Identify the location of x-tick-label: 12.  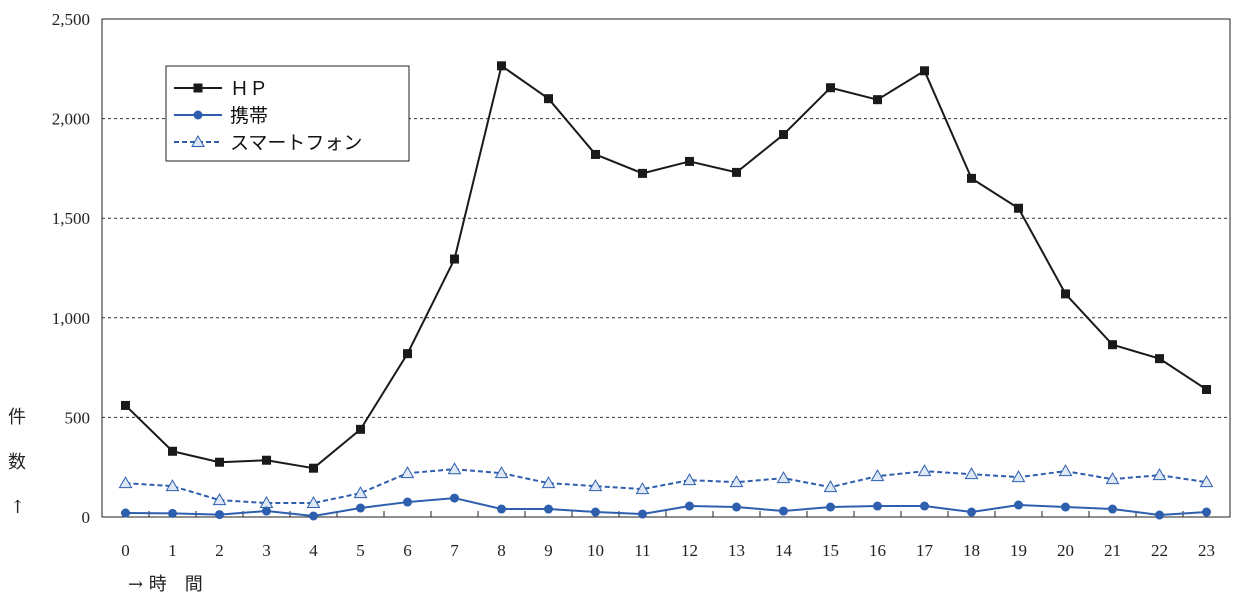
(689, 550).